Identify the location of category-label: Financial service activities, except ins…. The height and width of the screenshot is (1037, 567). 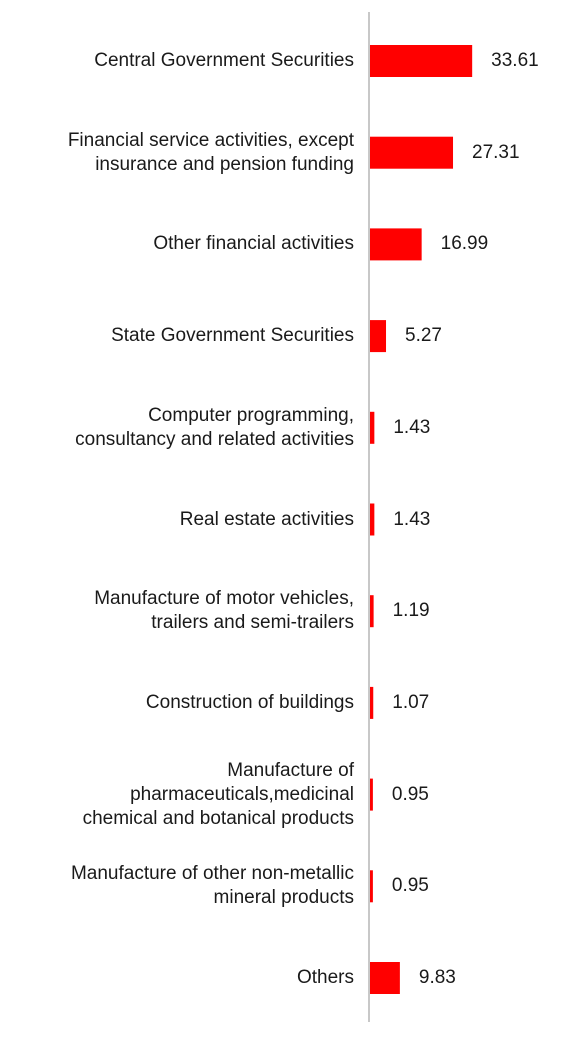
(210, 152).